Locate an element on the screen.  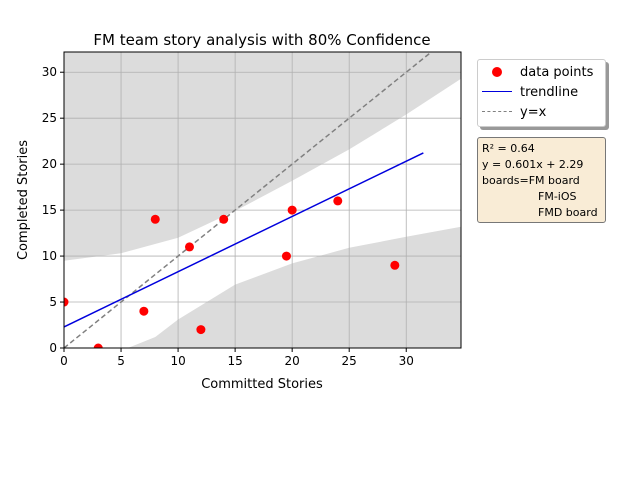
legend-label: data points is located at coordinates (557, 72).